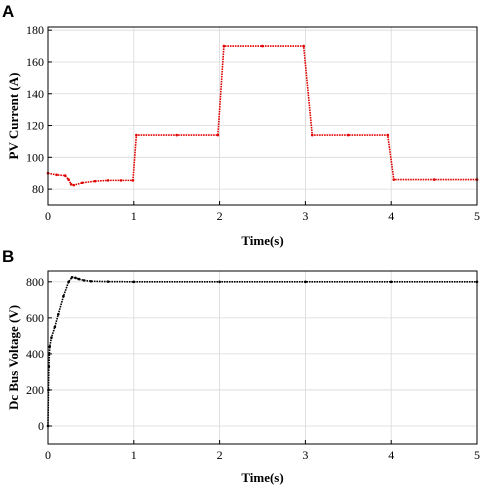  I want to click on y-axis-label-a: PV Current (A), so click(13, 116).